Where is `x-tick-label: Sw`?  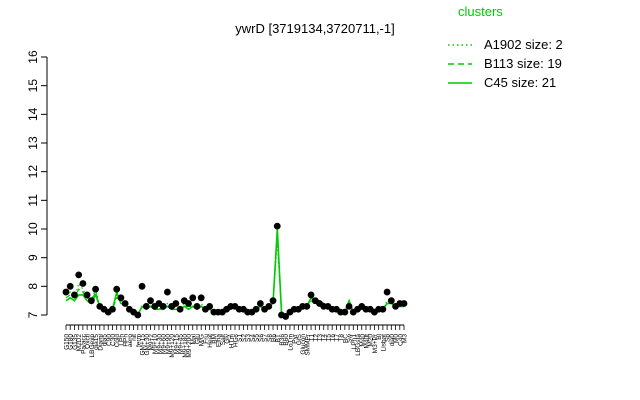
x-tick-label: Sw is located at coordinates (350, 338).